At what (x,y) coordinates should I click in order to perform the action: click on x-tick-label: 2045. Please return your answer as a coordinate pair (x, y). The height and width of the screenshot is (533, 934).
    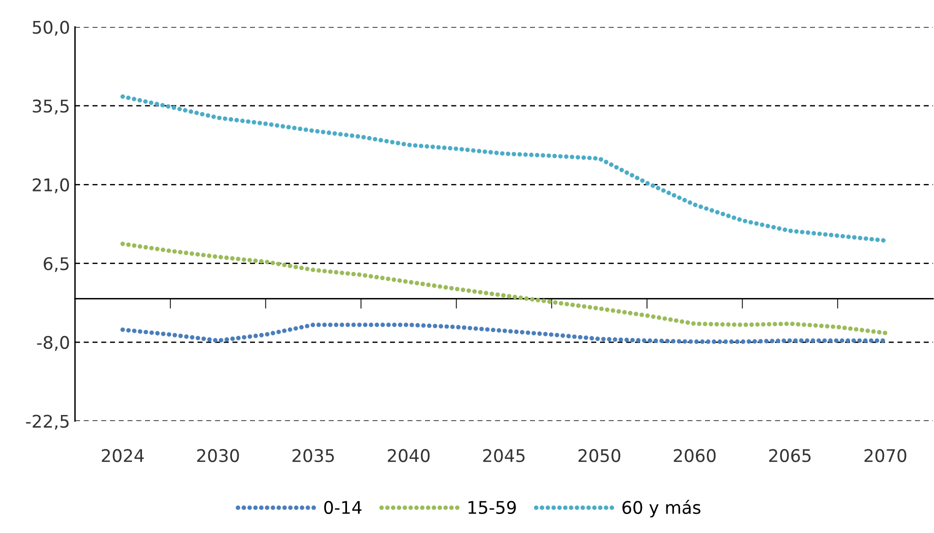
    Looking at the image, I should click on (504, 455).